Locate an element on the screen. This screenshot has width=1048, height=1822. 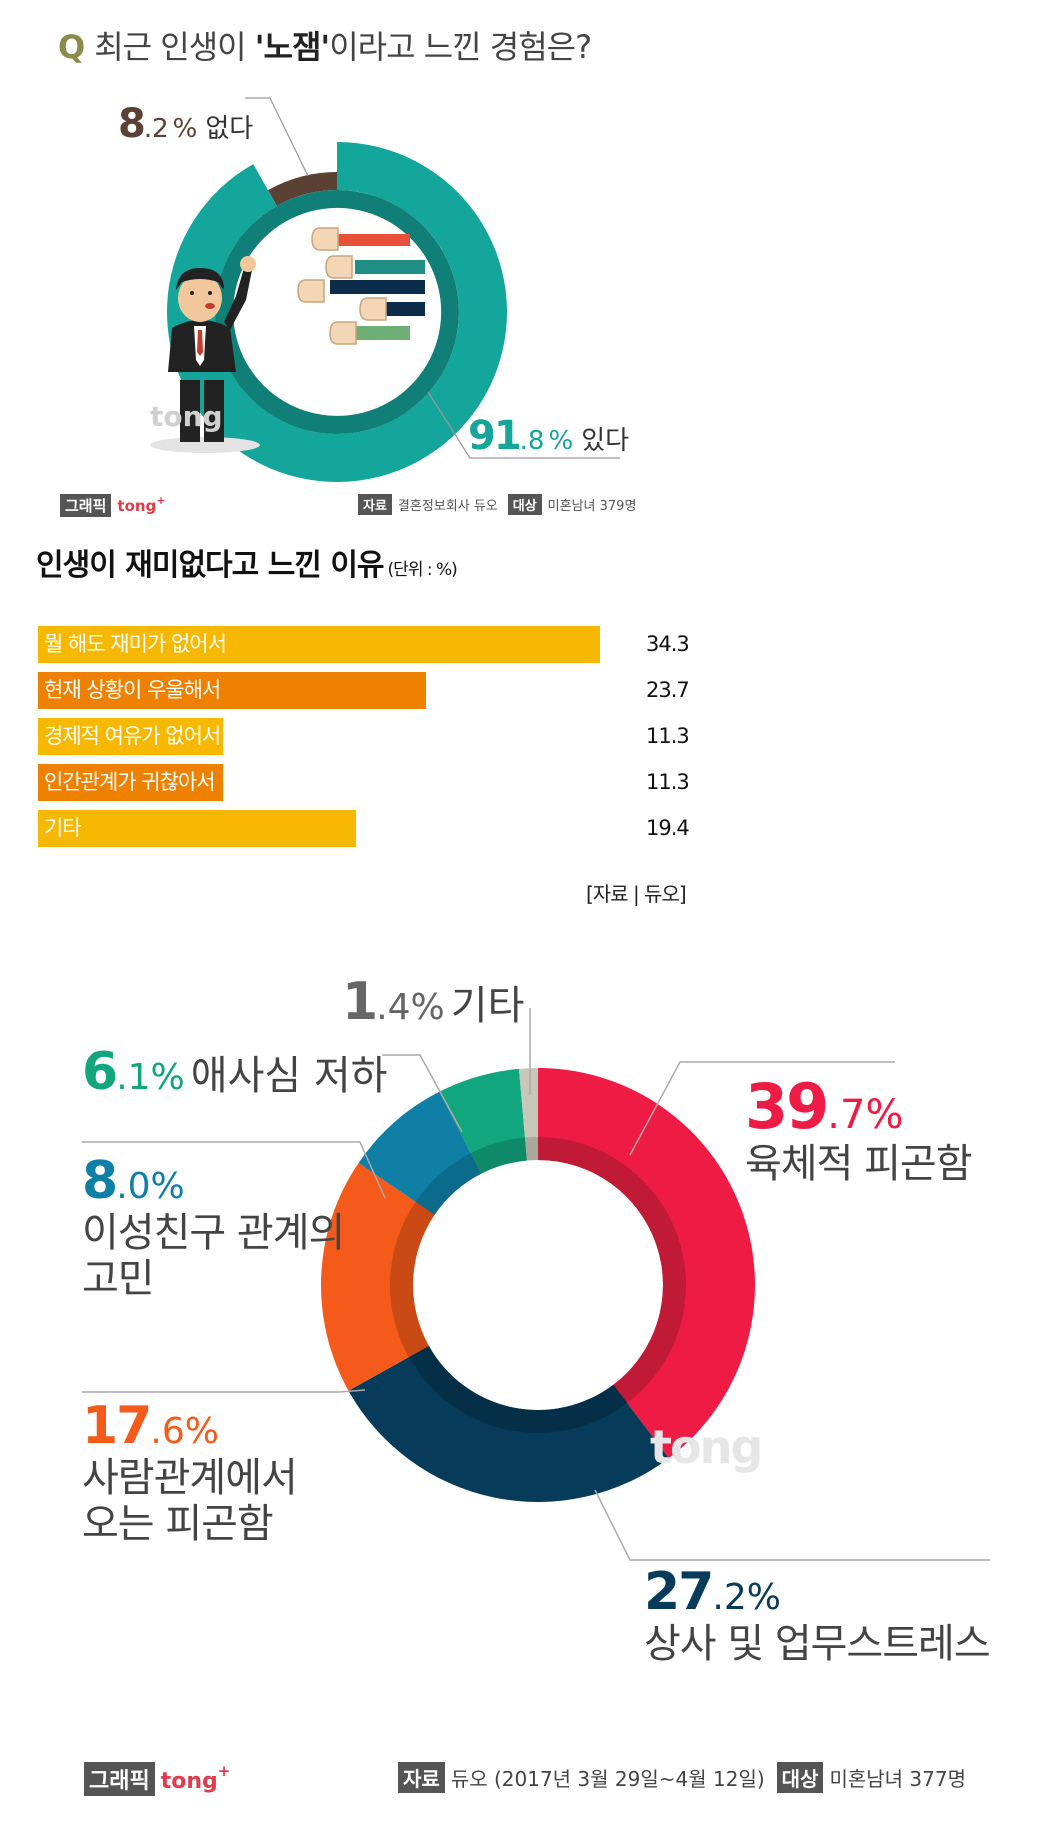
slice-physical-fatigue is located at coordinates (646, 1263).